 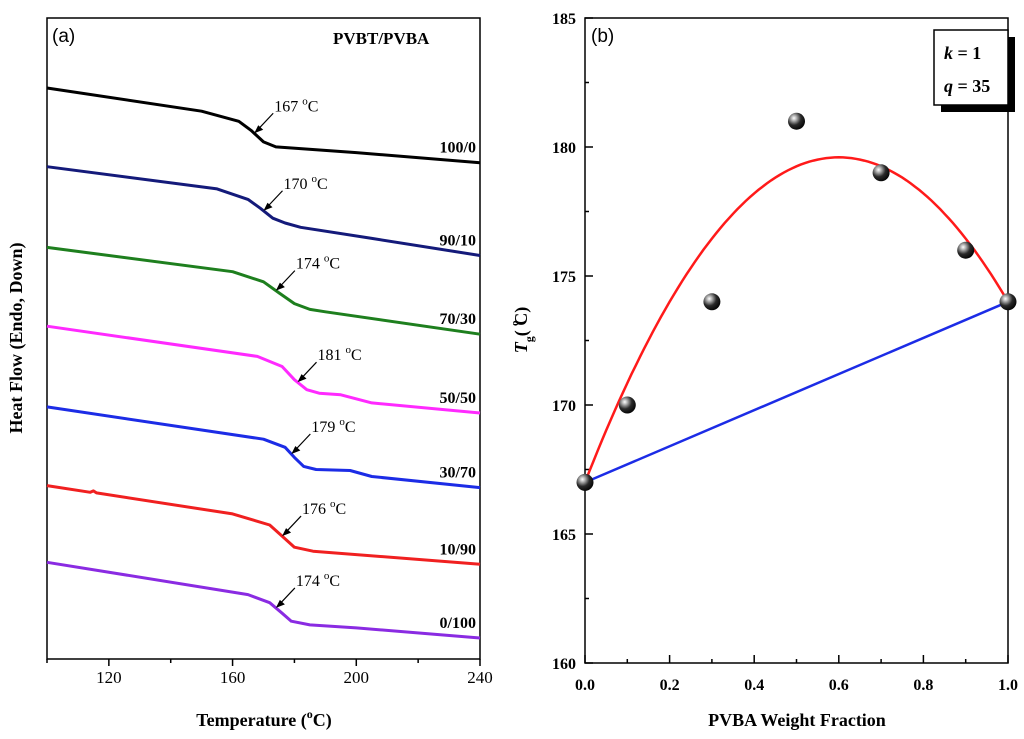 I want to click on linear-mixing-line, so click(x=796, y=392).